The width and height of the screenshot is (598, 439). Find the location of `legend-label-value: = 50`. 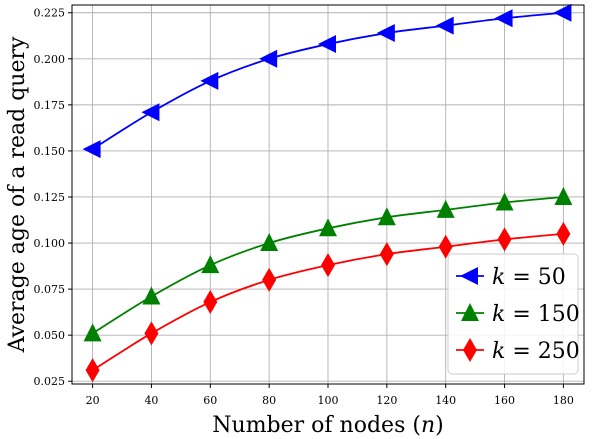

legend-label-value: = 50 is located at coordinates (535, 277).